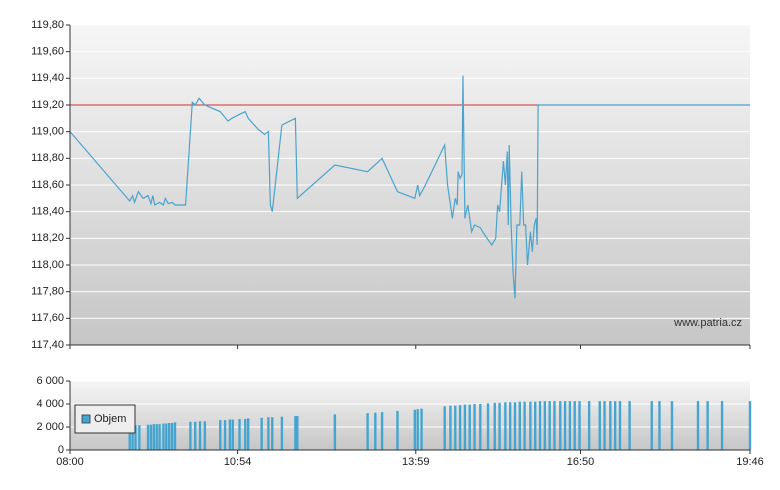 The width and height of the screenshot is (780, 490). Describe the element at coordinates (410, 415) in the screenshot. I see `plot-background` at that location.